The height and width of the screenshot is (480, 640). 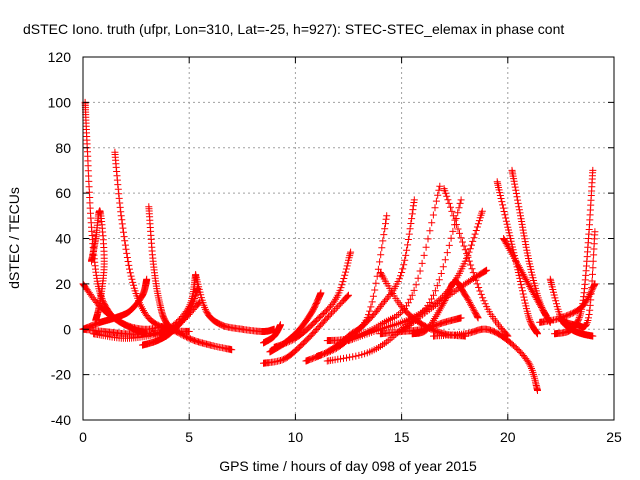 I want to click on y-axis-label: dSTEC / TECUs, so click(x=14, y=238).